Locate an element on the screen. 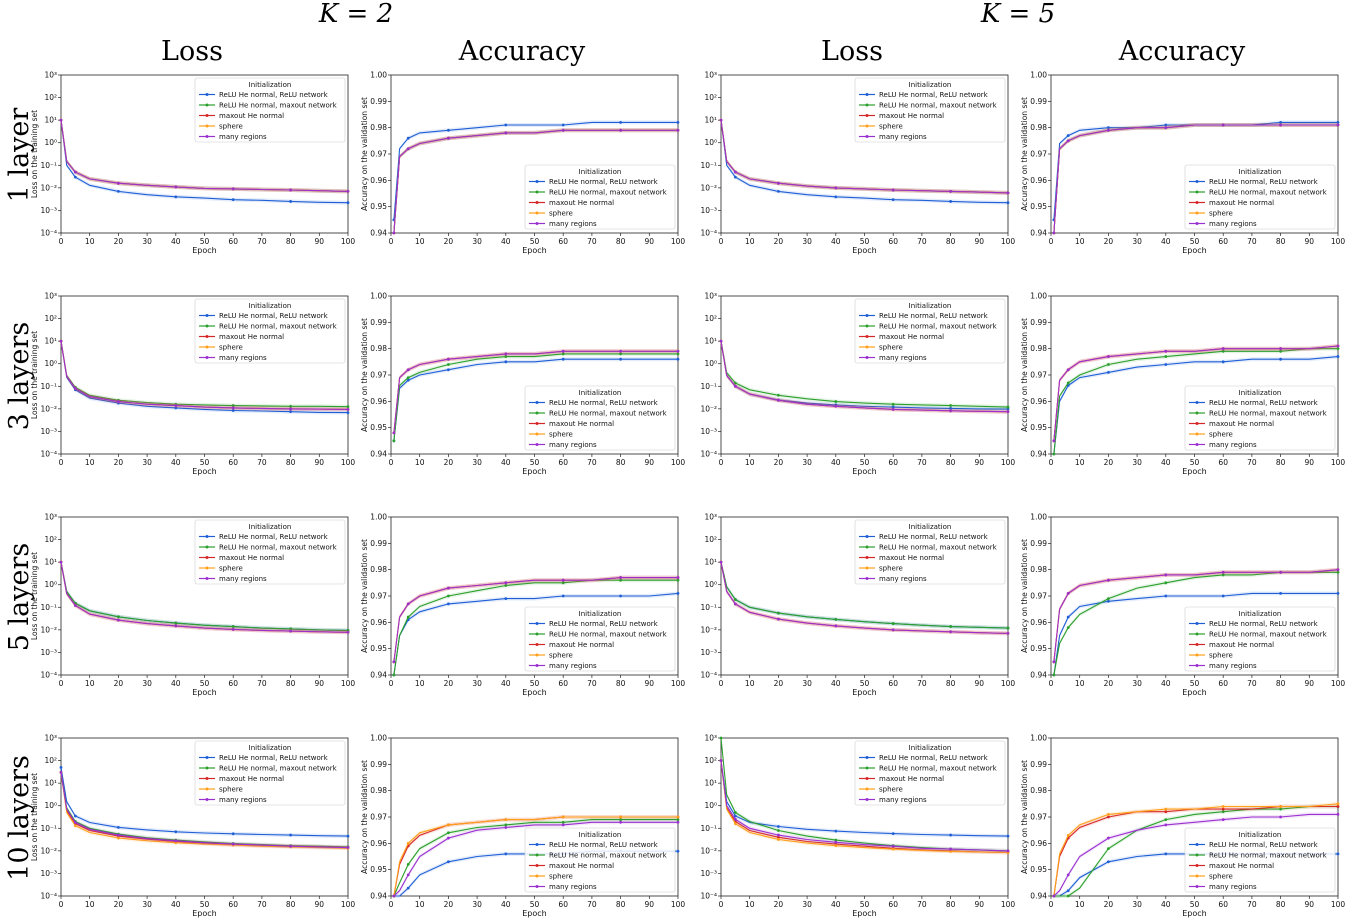 Image resolution: width=1353 pixels, height=922 pixels. legend-title: Initialization is located at coordinates (270, 306).